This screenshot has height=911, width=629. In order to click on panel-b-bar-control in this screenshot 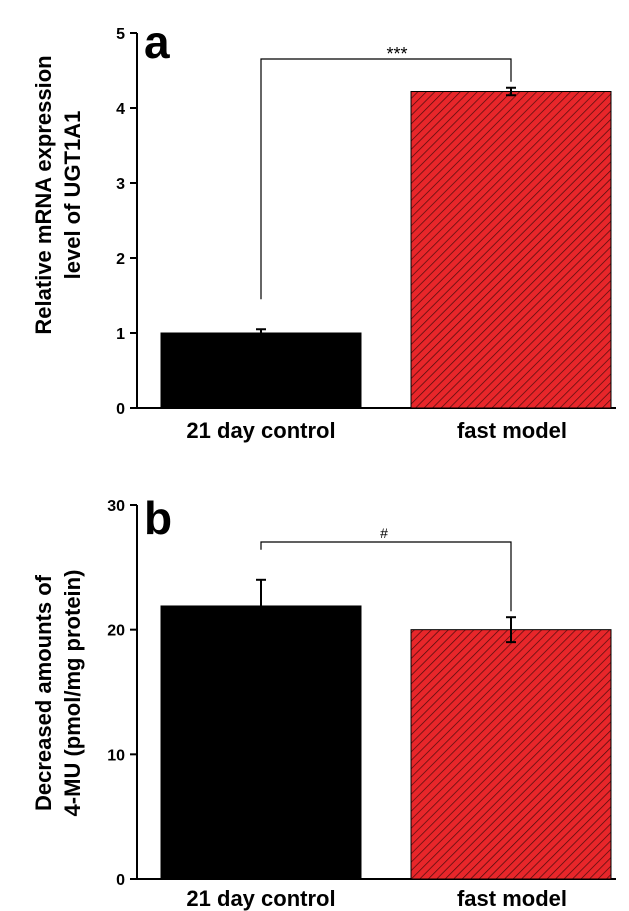, I will do `click(261, 742)`.